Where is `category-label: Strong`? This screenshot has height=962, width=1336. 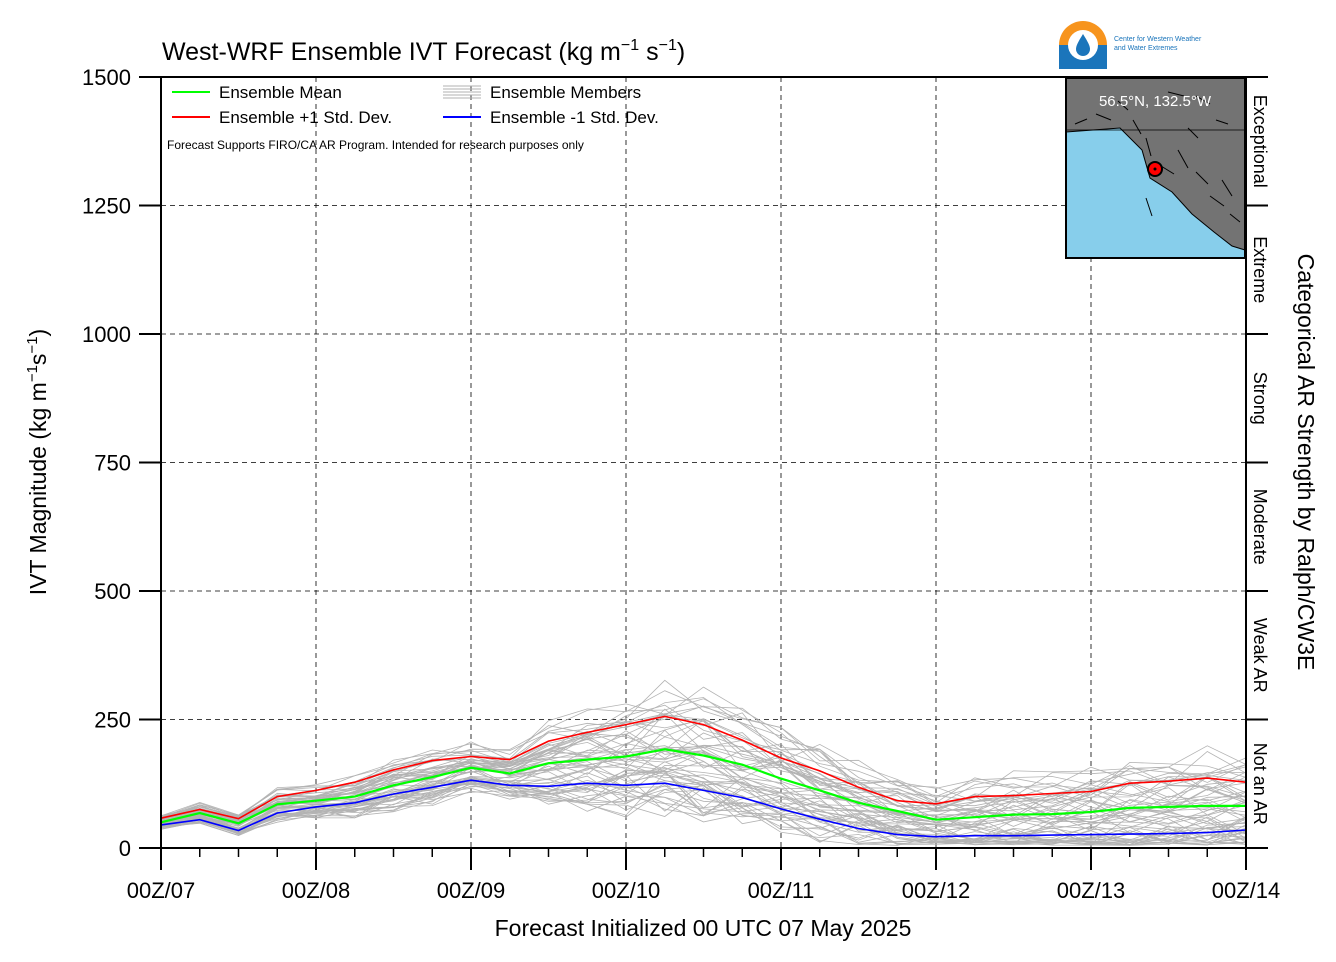
category-label: Strong is located at coordinates (1260, 398).